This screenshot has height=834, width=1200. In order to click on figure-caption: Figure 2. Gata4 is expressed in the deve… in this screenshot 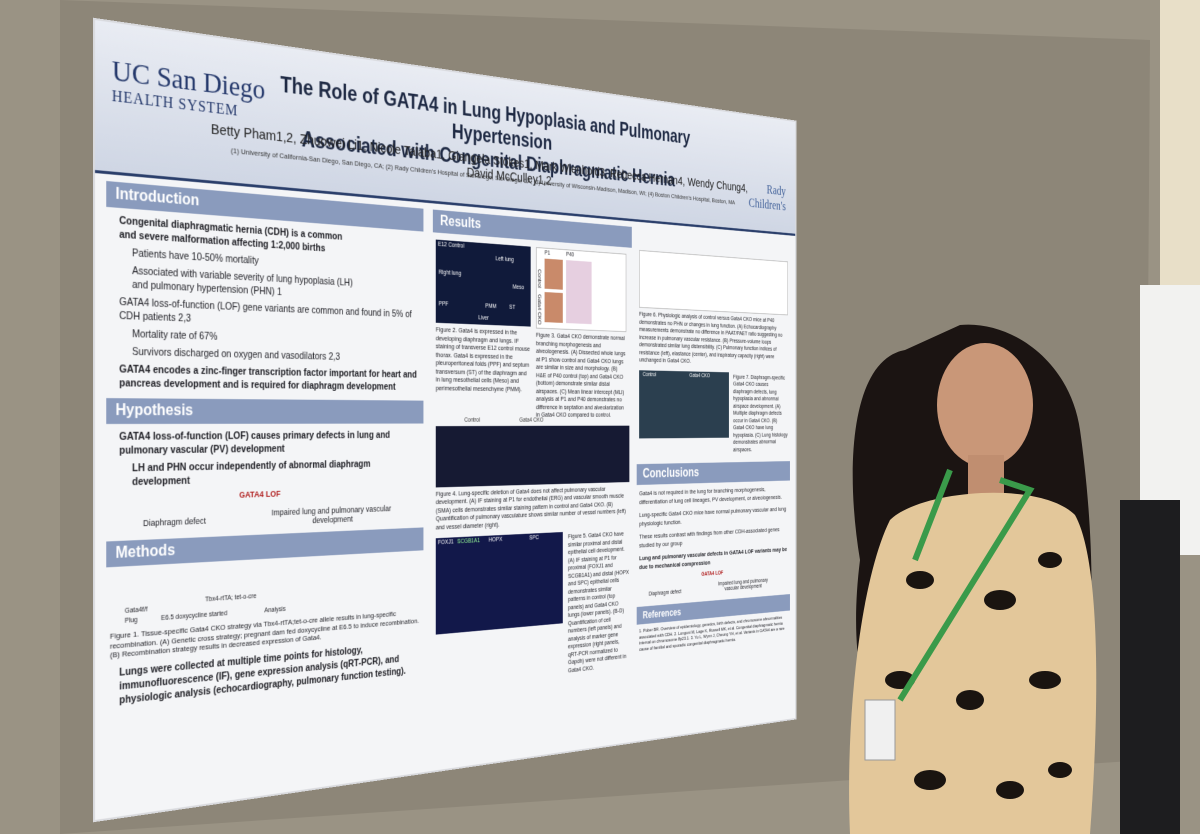, I will do `click(482, 359)`.